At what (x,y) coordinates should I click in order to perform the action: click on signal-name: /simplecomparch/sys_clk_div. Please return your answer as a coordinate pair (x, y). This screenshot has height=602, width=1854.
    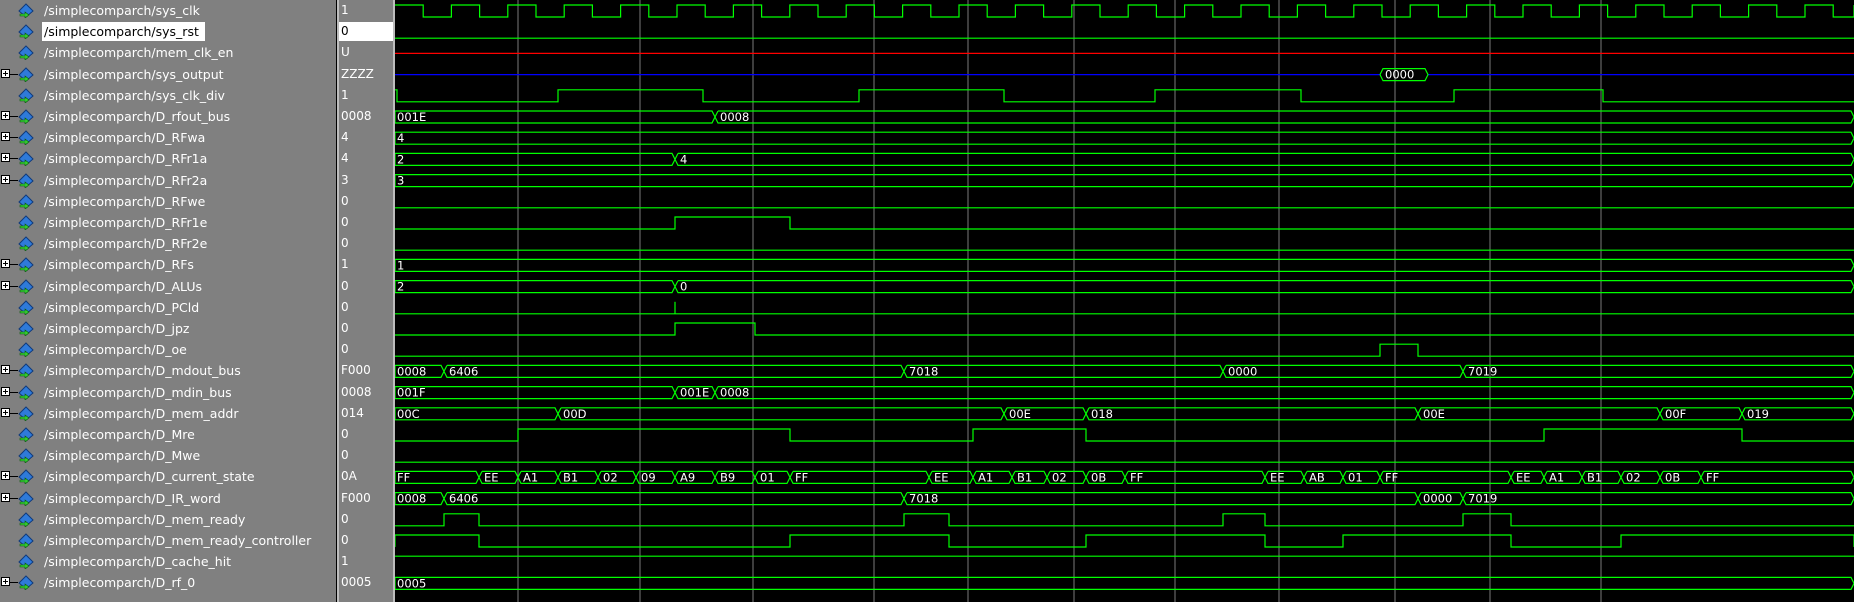
    Looking at the image, I should click on (134, 95).